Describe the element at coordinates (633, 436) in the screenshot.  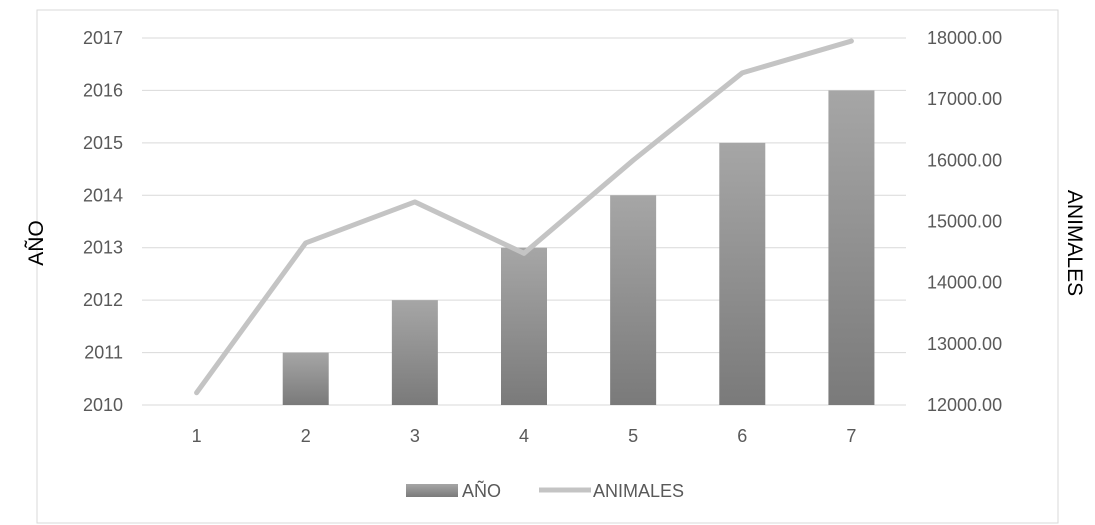
I see `x-tick-label: 5` at that location.